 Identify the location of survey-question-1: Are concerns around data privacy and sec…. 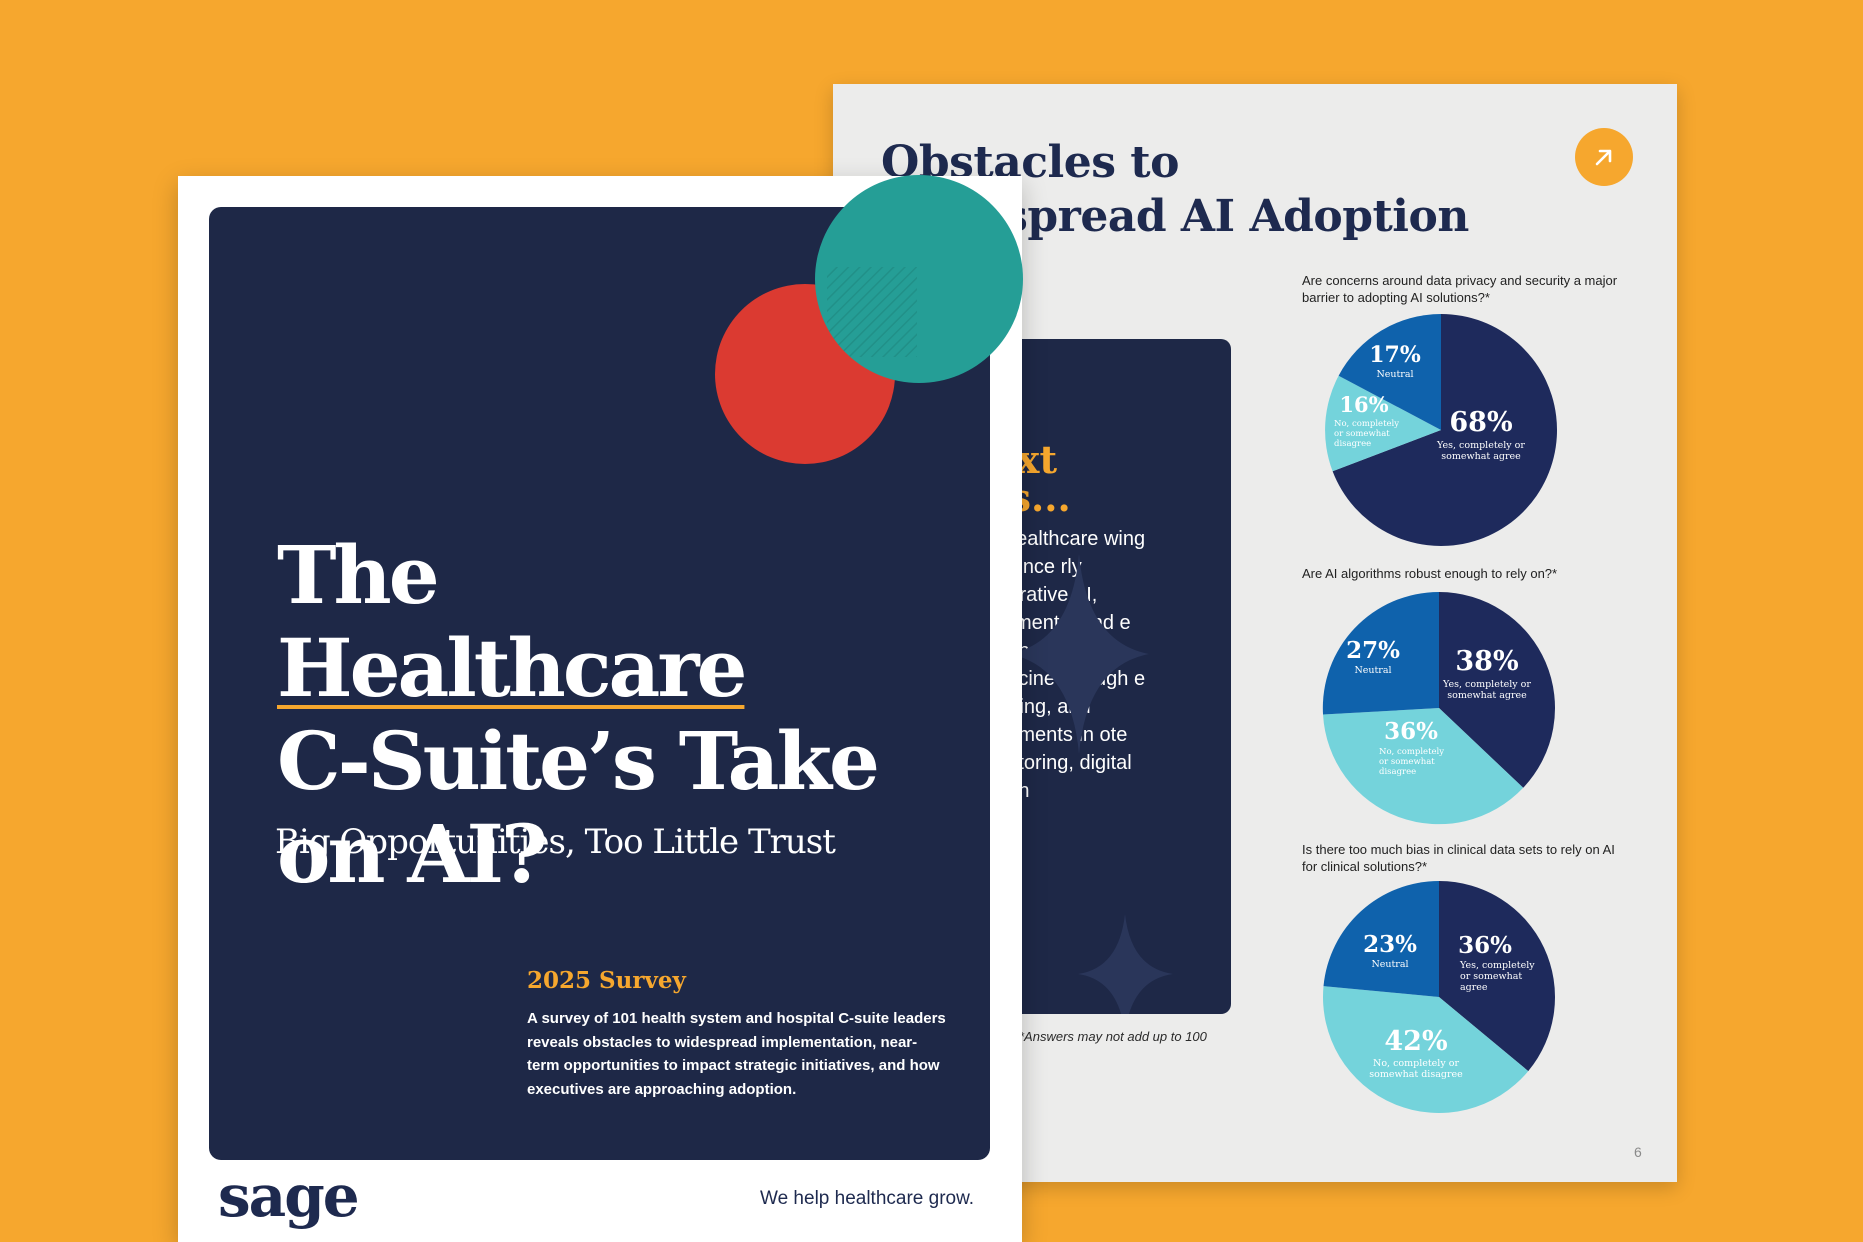
(1460, 289).